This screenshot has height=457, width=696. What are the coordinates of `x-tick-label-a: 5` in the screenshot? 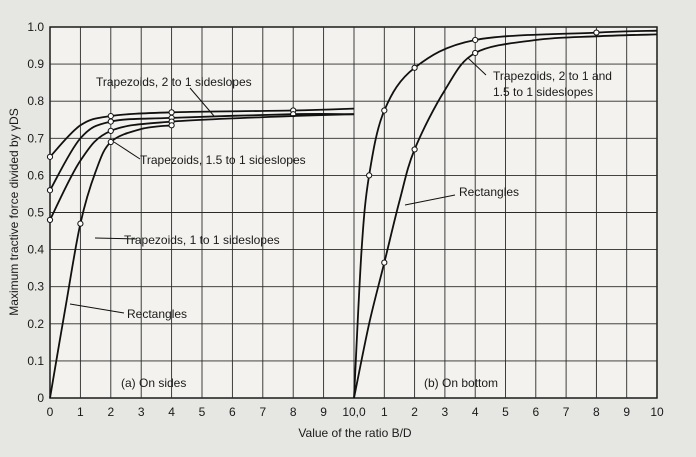 It's located at (202, 412).